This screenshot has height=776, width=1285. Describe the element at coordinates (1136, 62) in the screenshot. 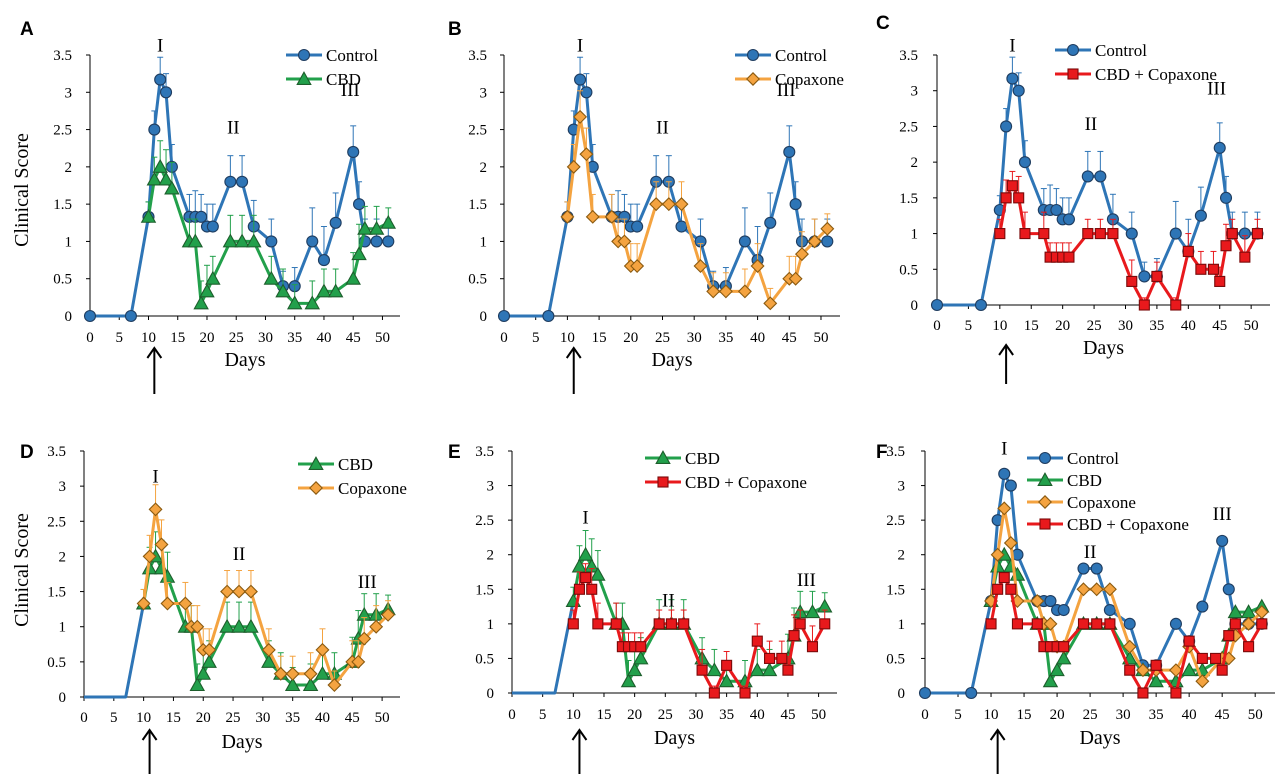

I see `legend: Control CBD + Copaxone` at that location.